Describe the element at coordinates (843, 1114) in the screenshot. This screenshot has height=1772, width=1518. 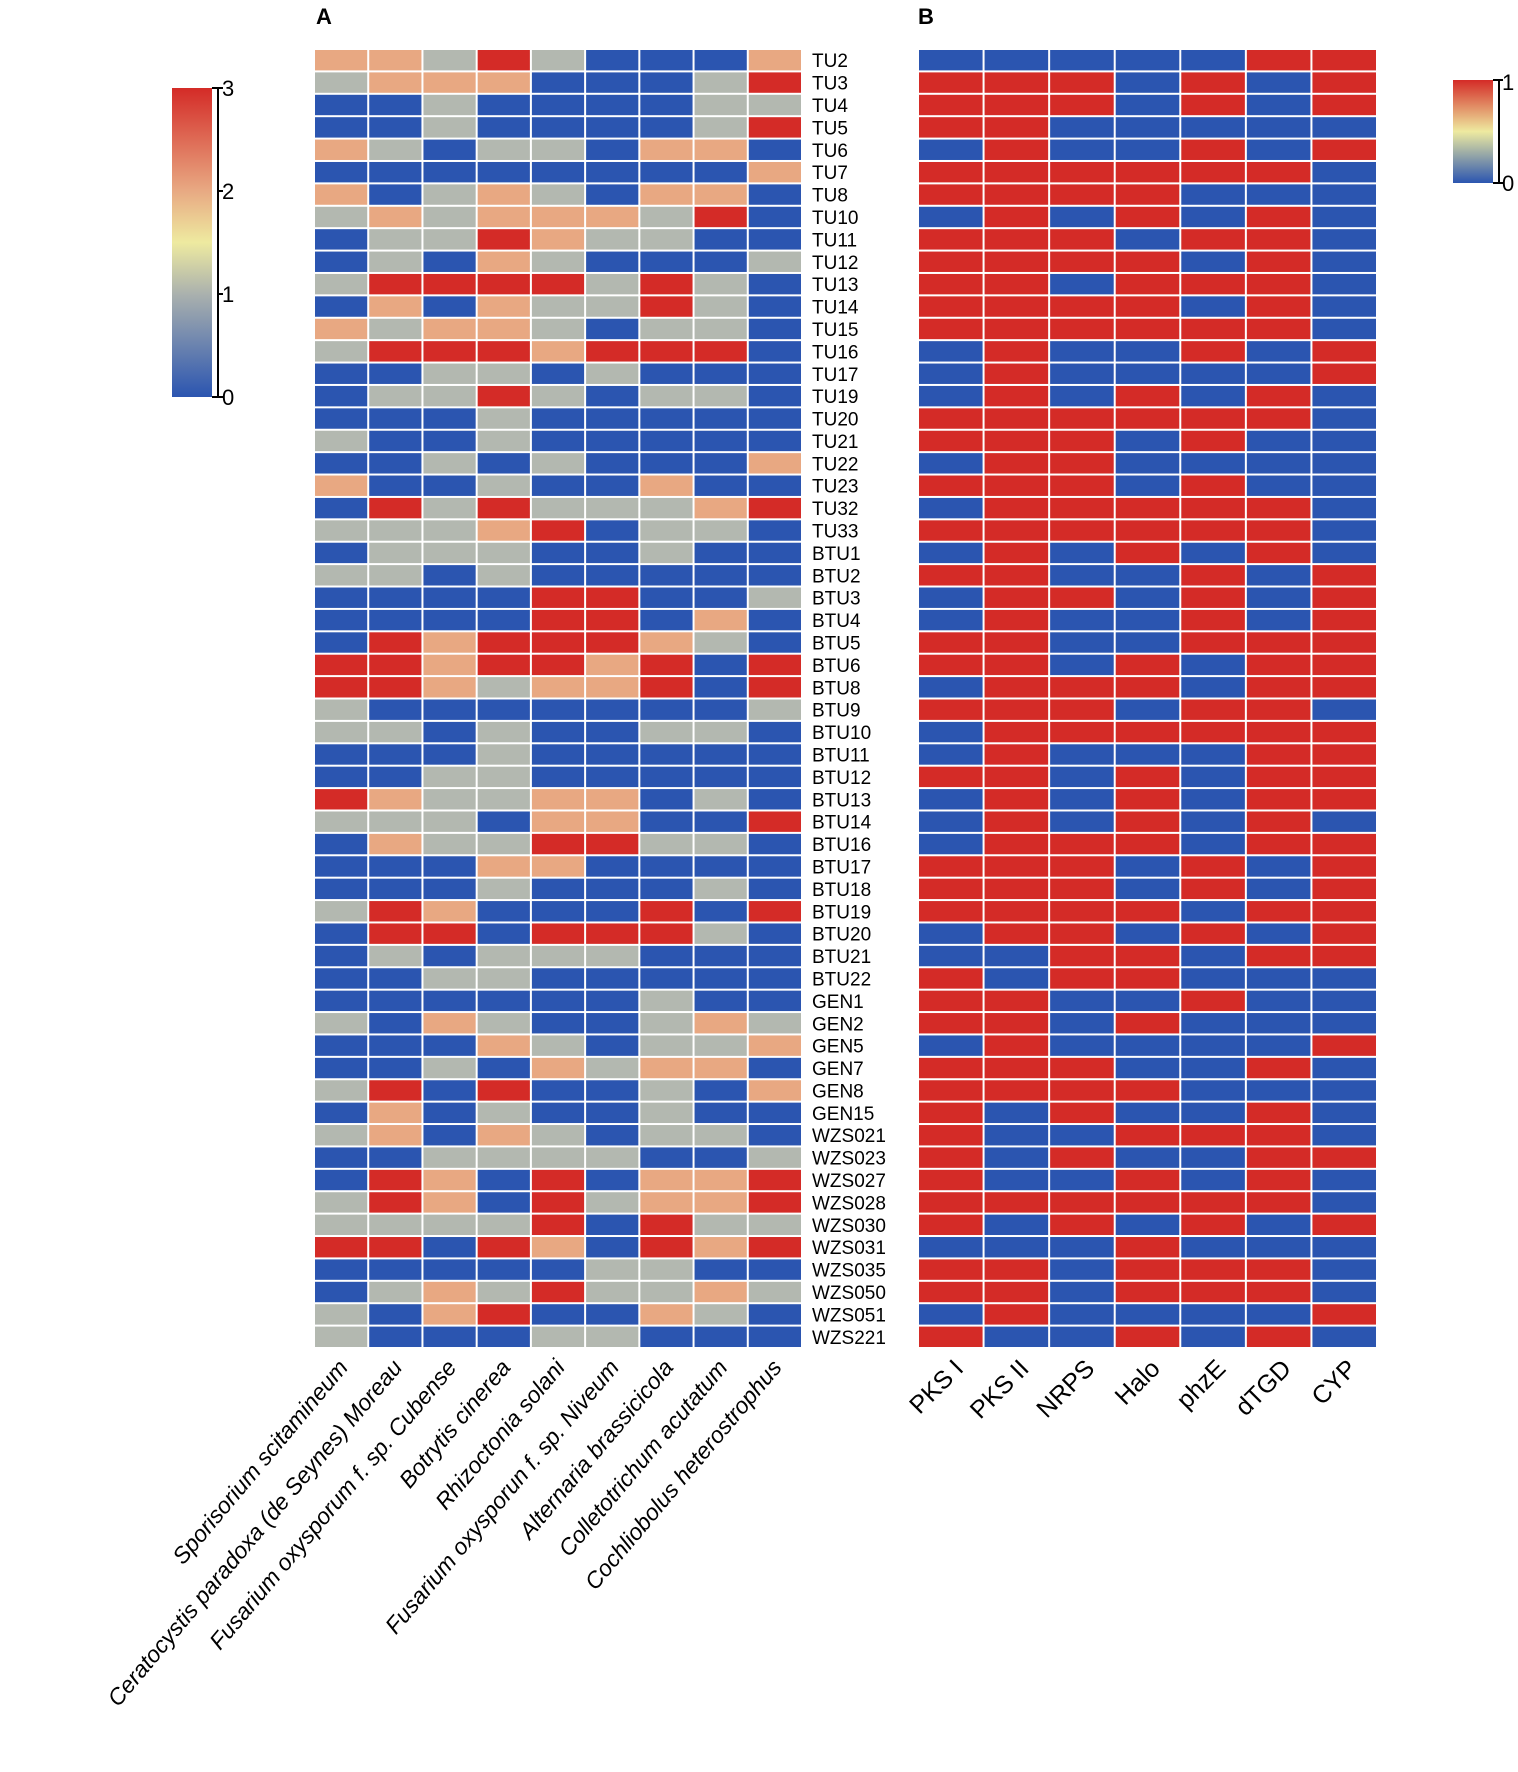
I see `row-label: GEN15` at that location.